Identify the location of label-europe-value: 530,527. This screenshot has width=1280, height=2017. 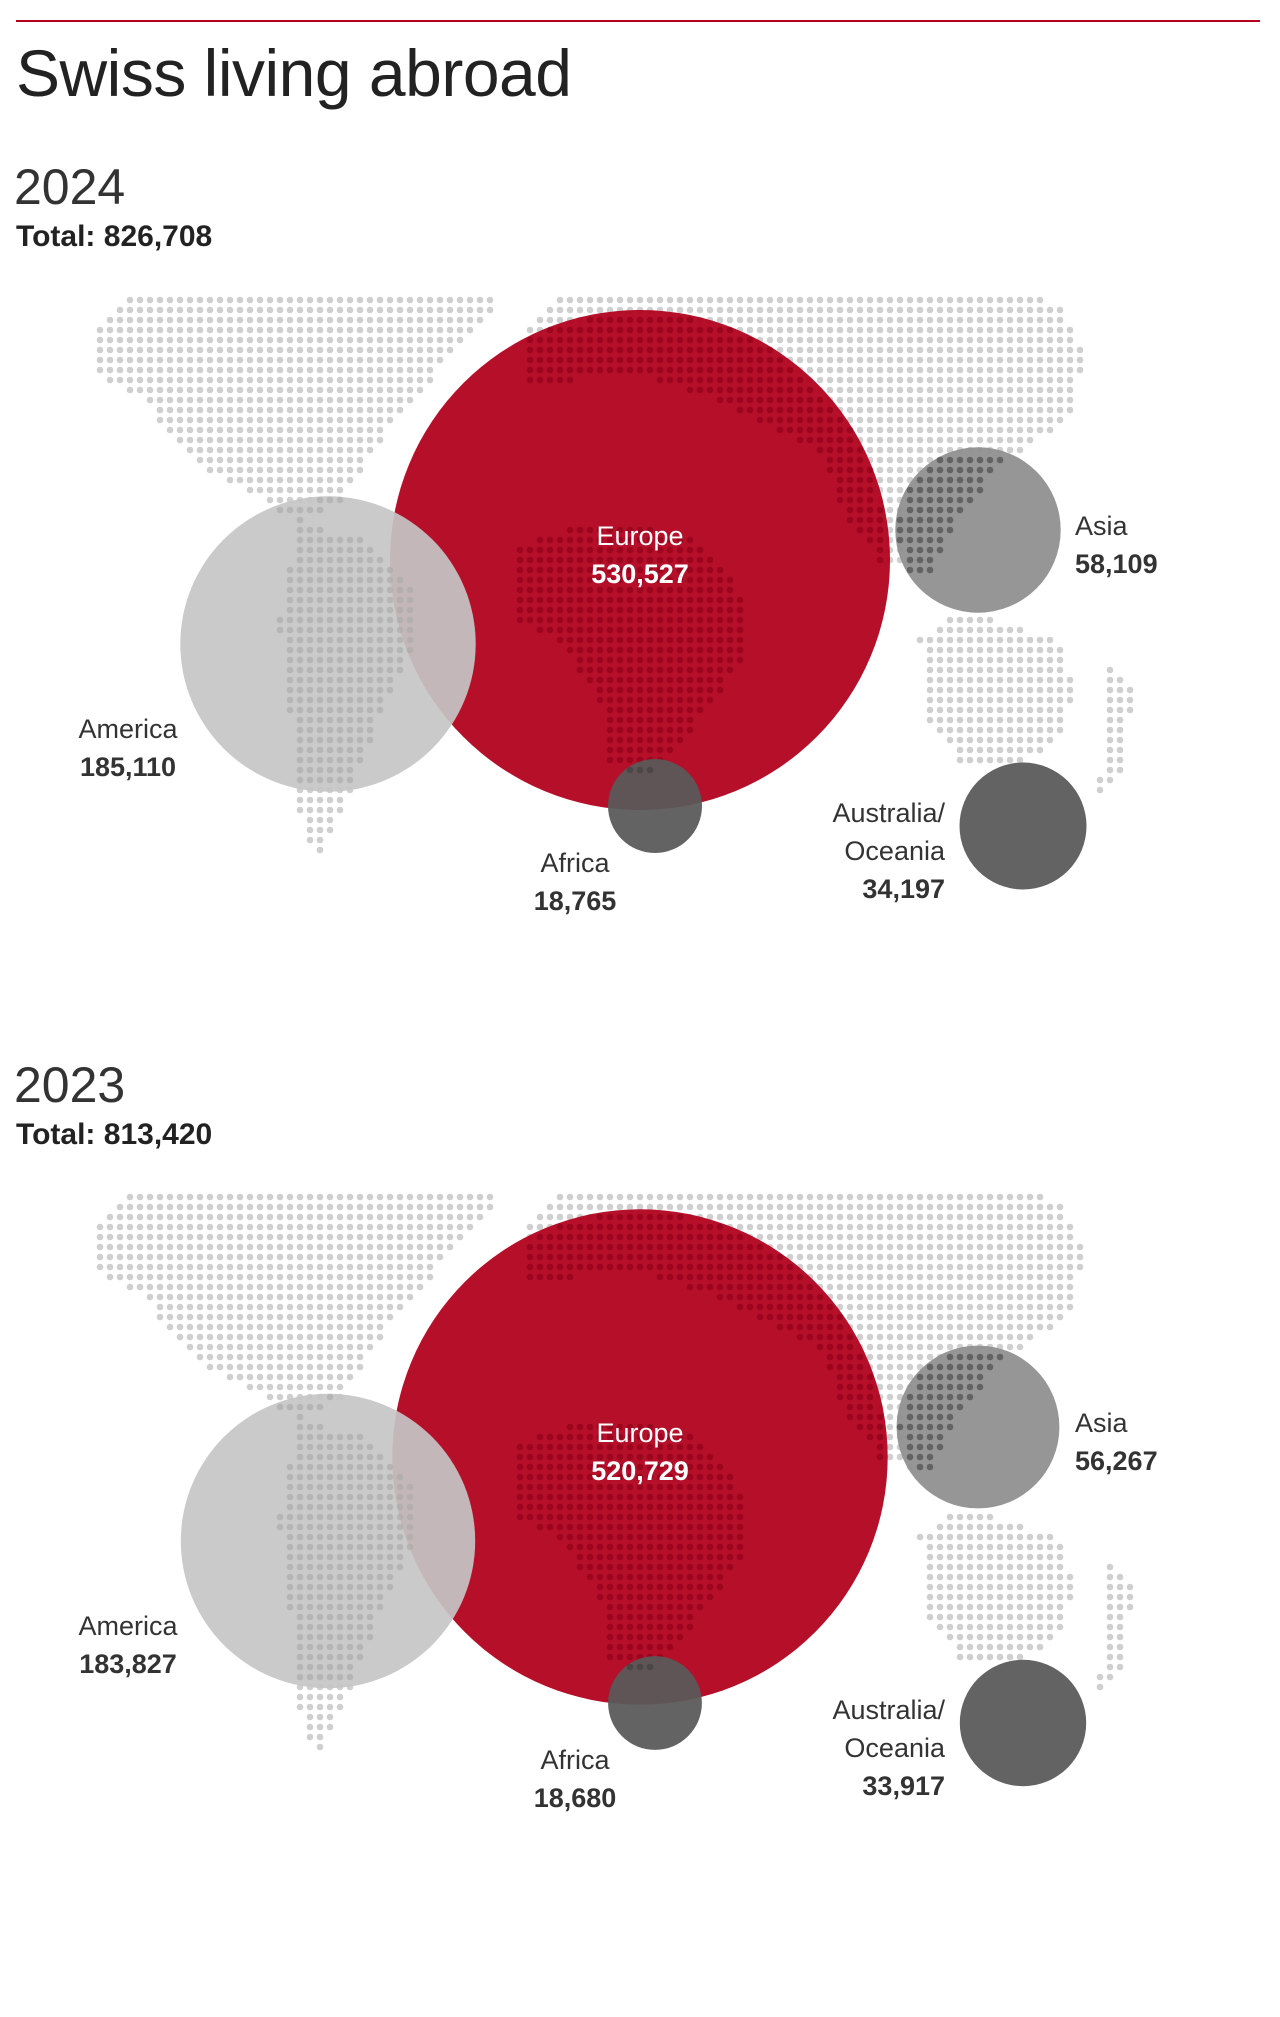
(640, 574).